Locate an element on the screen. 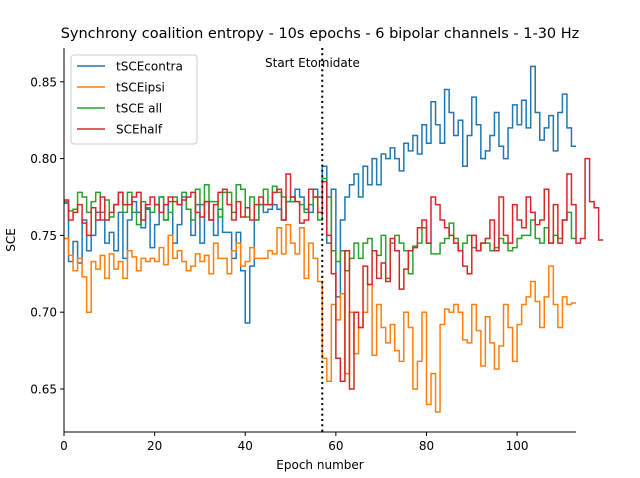 Image resolution: width=640 pixels, height=478 pixels. x-axis-label: Epoch number is located at coordinates (319, 465).